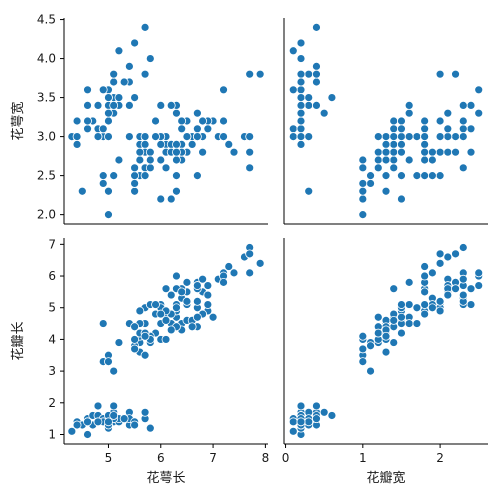 Image resolution: width=500 pixels, height=500 pixels. What do you see at coordinates (286, 458) in the screenshot?
I see `x-tick-label: 0` at bounding box center [286, 458].